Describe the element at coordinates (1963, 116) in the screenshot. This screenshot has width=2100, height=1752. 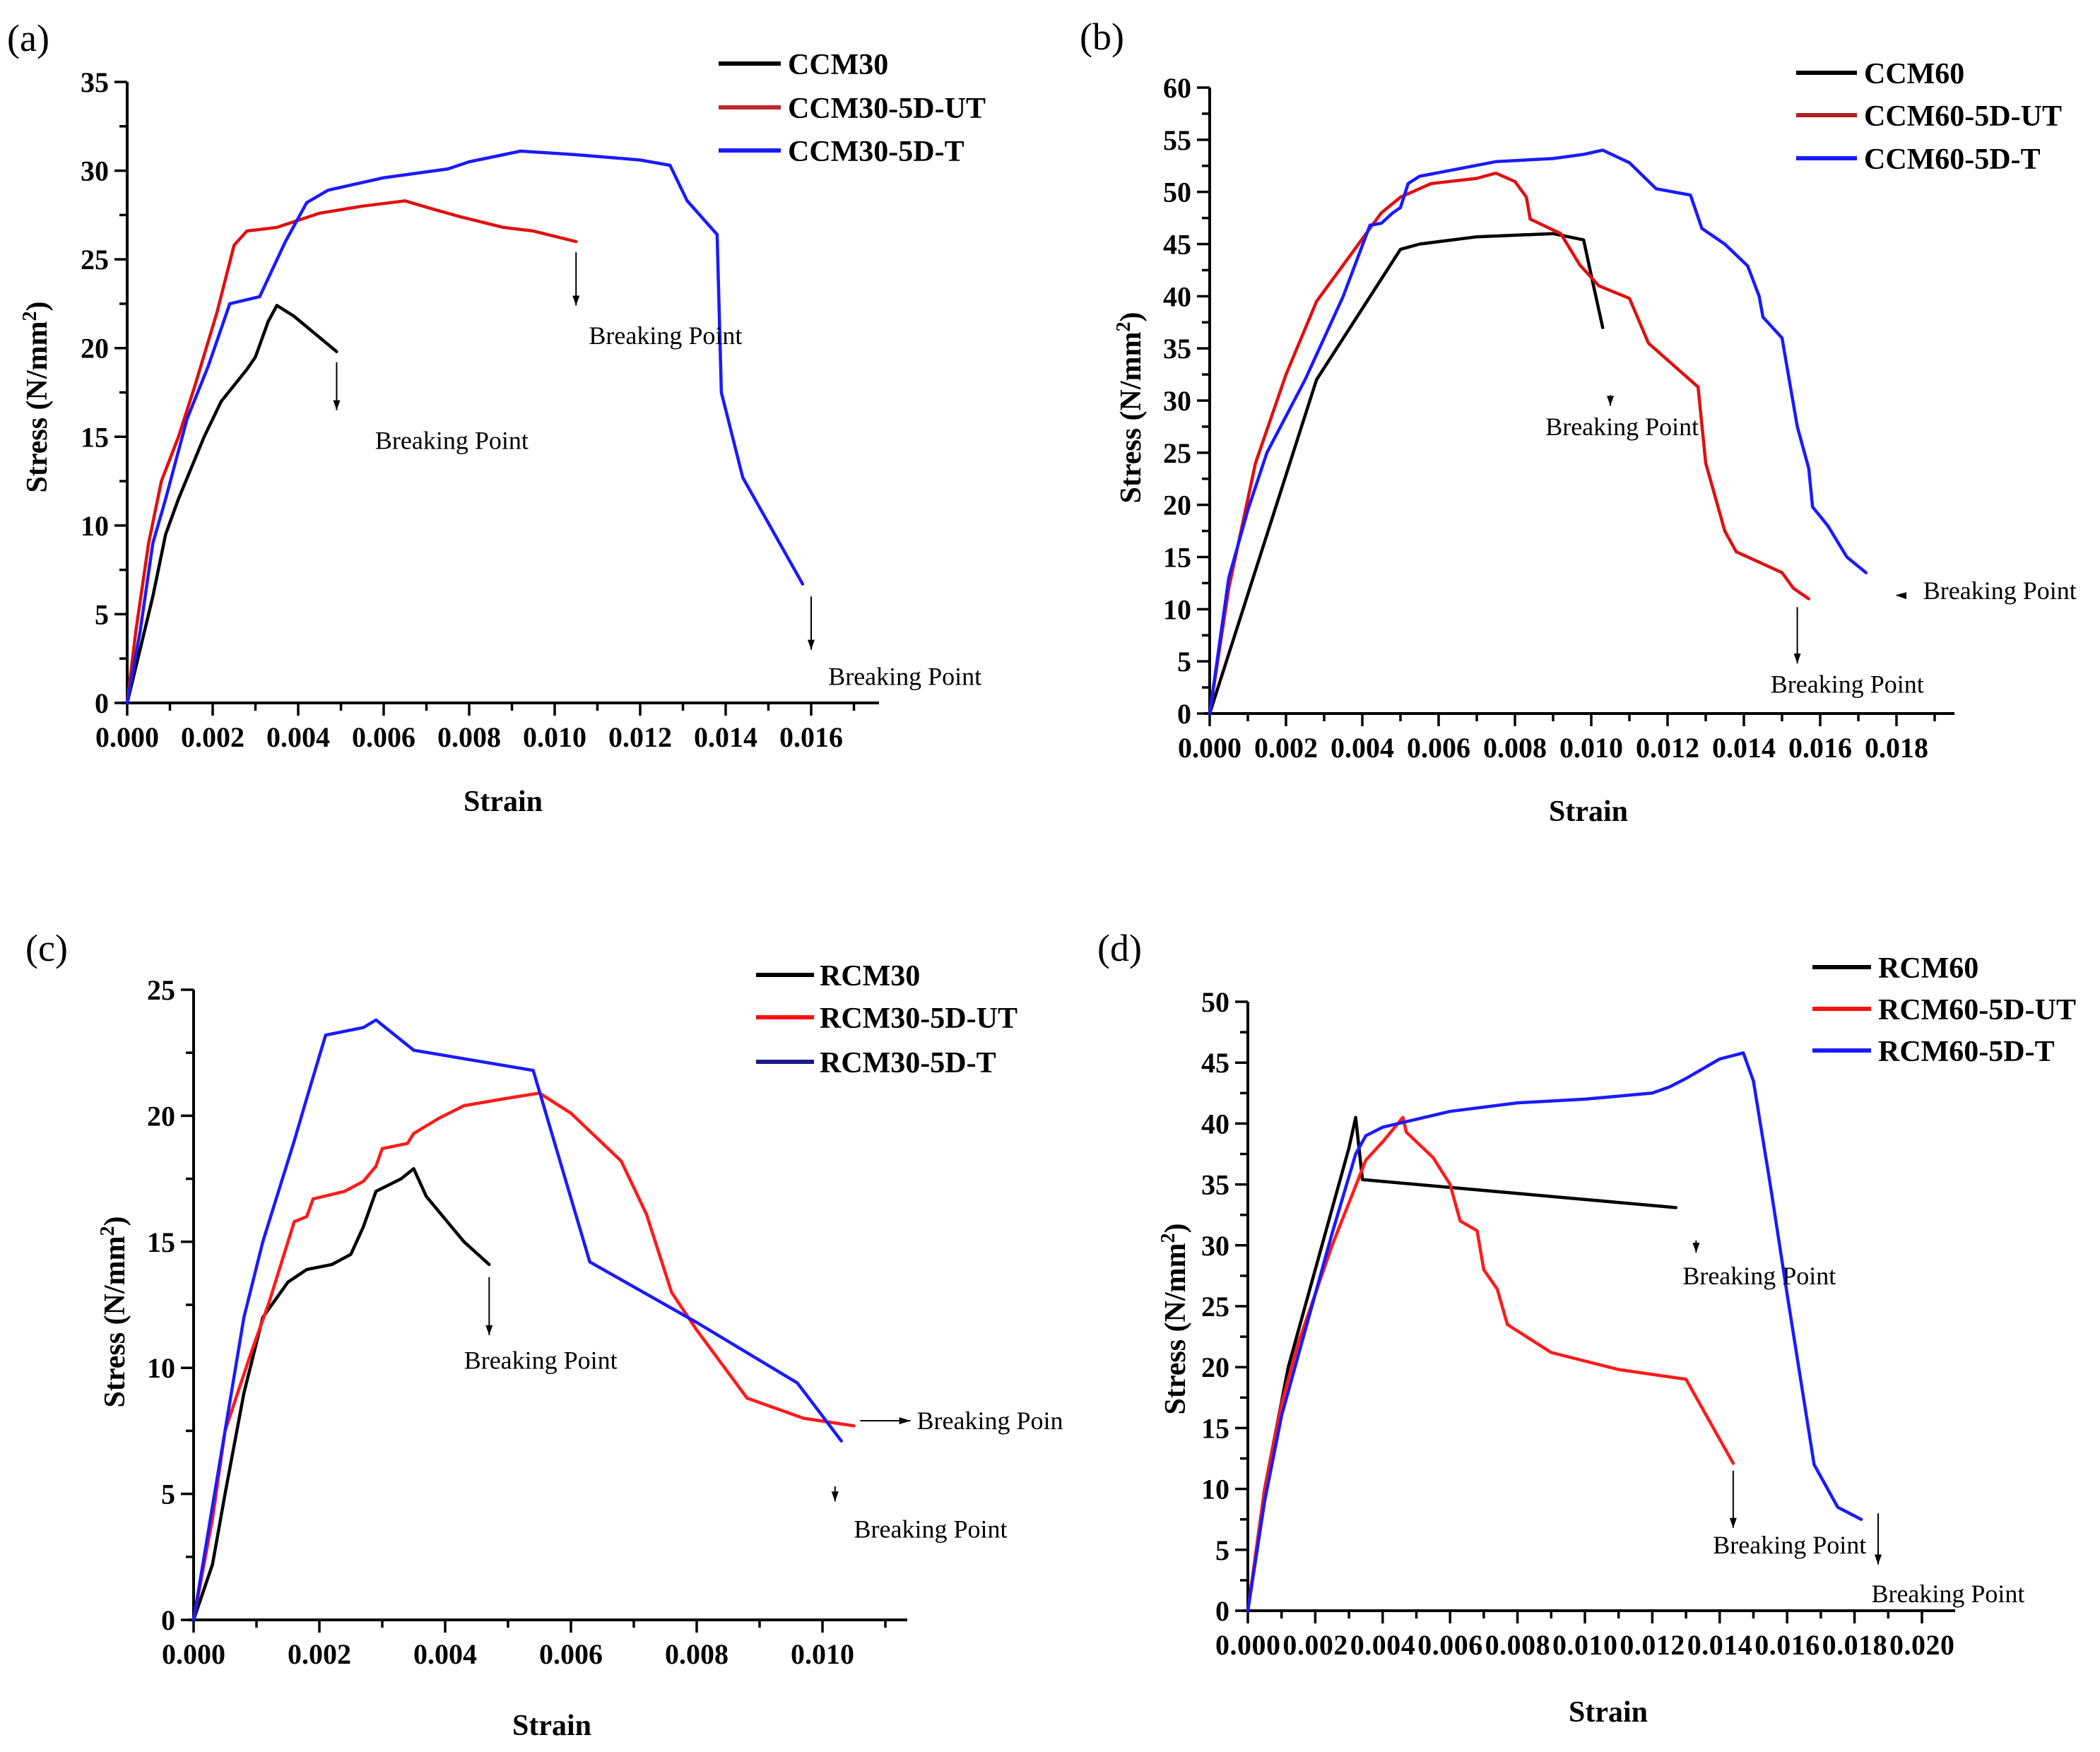
I see `legend-label: CCM60-5D-UT` at that location.